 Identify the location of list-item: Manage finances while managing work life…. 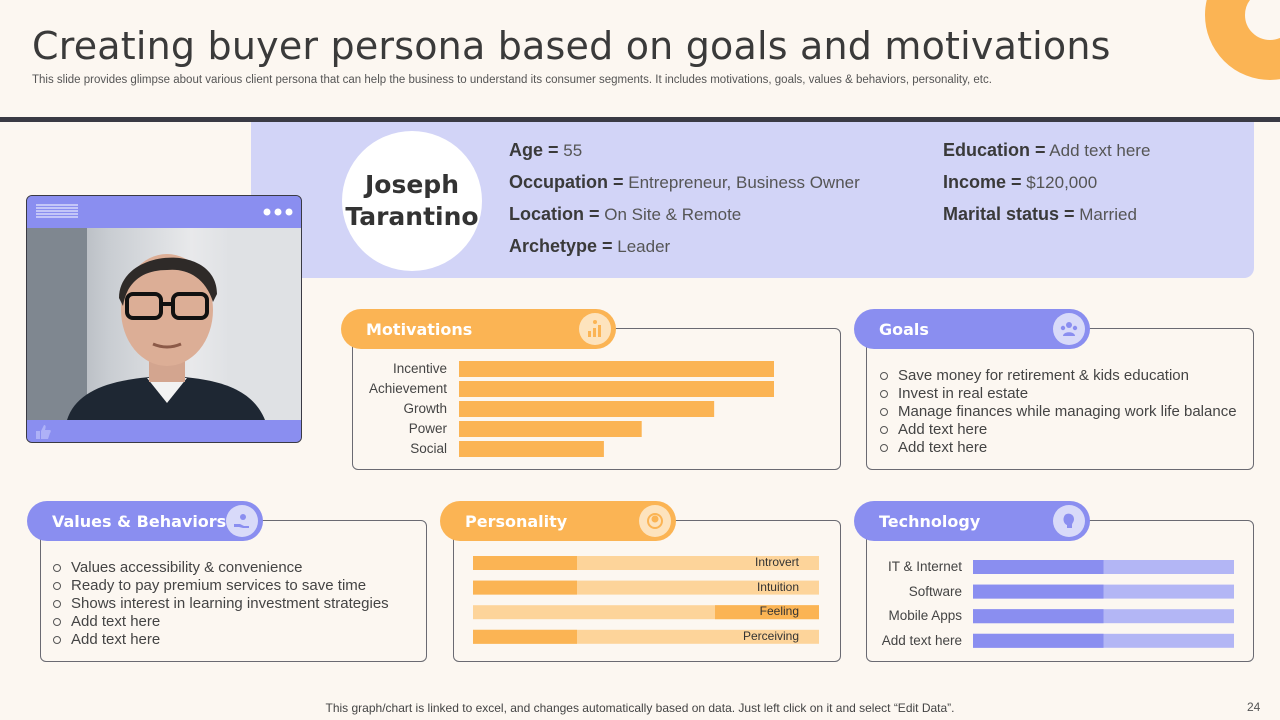
(1058, 412).